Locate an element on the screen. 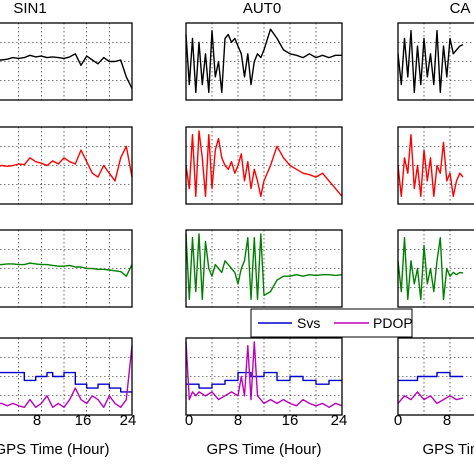  legend: Svs PDOP is located at coordinates (331, 323).